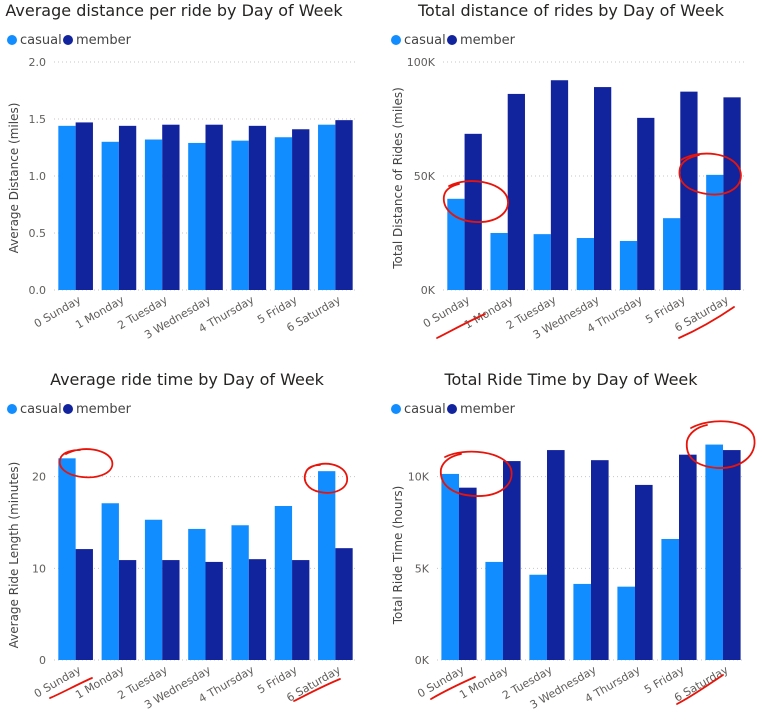 This screenshot has width=762, height=723. What do you see at coordinates (174, 10) in the screenshot?
I see `chart-title: Average distance per ride by Day of Week` at bounding box center [174, 10].